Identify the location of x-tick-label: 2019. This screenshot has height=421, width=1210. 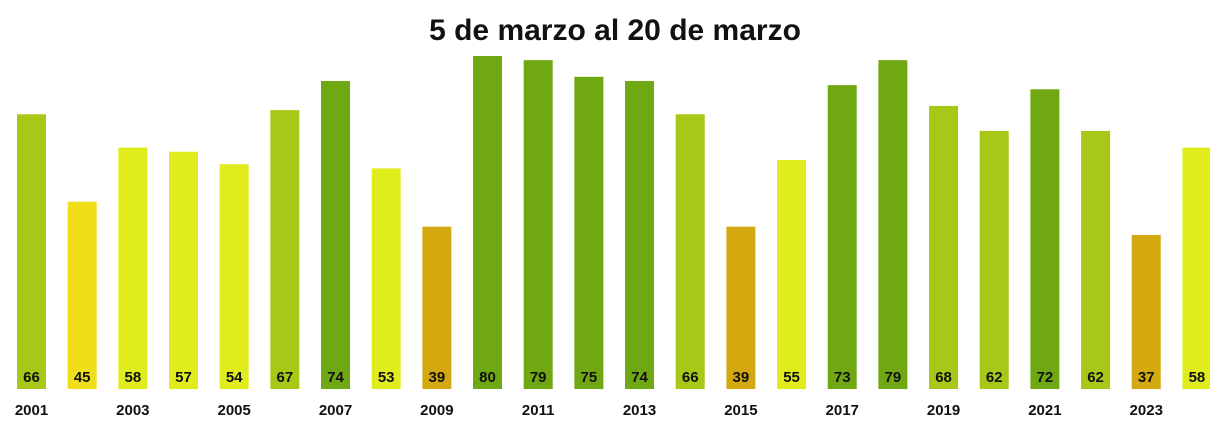
(943, 410).